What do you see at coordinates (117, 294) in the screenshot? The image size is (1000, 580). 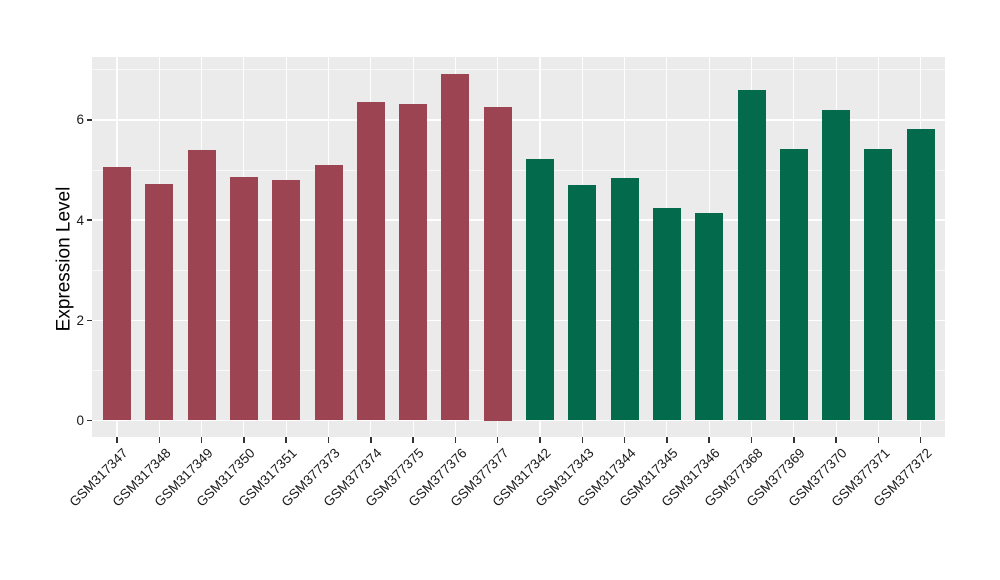 I see `bar-GSM317347` at bounding box center [117, 294].